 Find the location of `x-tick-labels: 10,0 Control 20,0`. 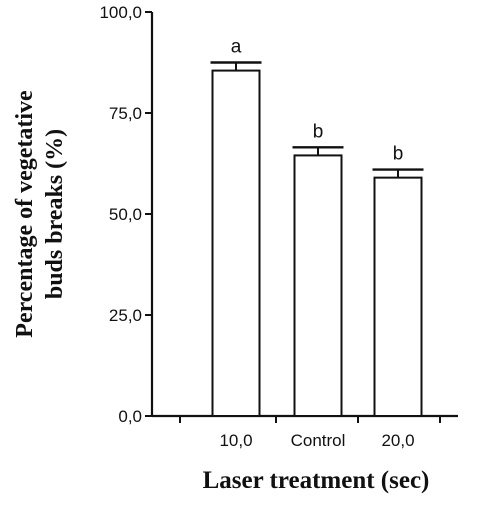

x-tick-labels: 10,0 Control 20,0 is located at coordinates (316, 440).